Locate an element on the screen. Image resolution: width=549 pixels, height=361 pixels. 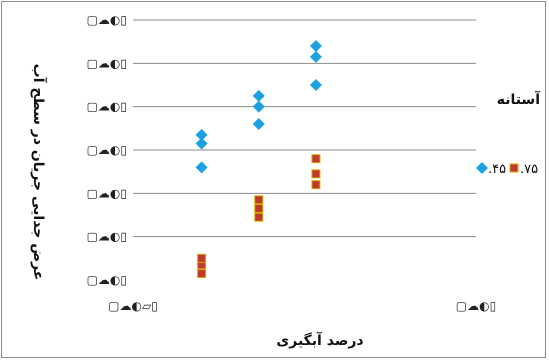
x-tick-label-1: ▢☁◐▯ is located at coordinates (476, 306).